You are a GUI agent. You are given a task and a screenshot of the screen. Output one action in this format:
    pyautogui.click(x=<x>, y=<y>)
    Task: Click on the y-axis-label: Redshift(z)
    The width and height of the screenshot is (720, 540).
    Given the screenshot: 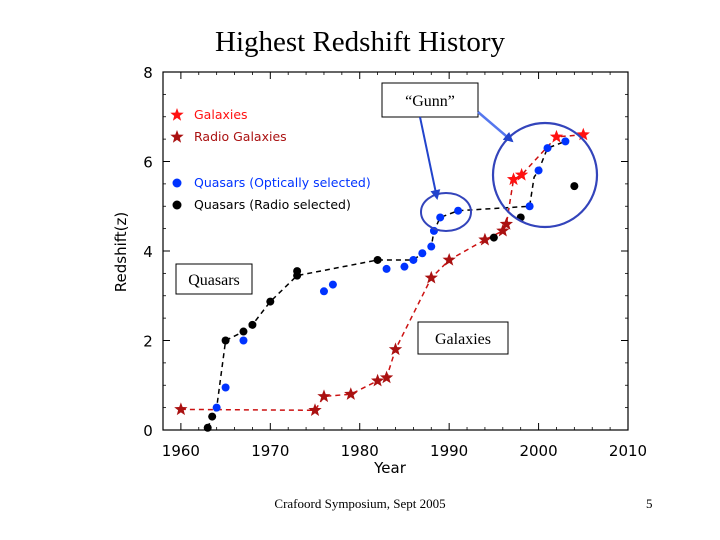 What is the action you would take?
    pyautogui.click(x=121, y=252)
    